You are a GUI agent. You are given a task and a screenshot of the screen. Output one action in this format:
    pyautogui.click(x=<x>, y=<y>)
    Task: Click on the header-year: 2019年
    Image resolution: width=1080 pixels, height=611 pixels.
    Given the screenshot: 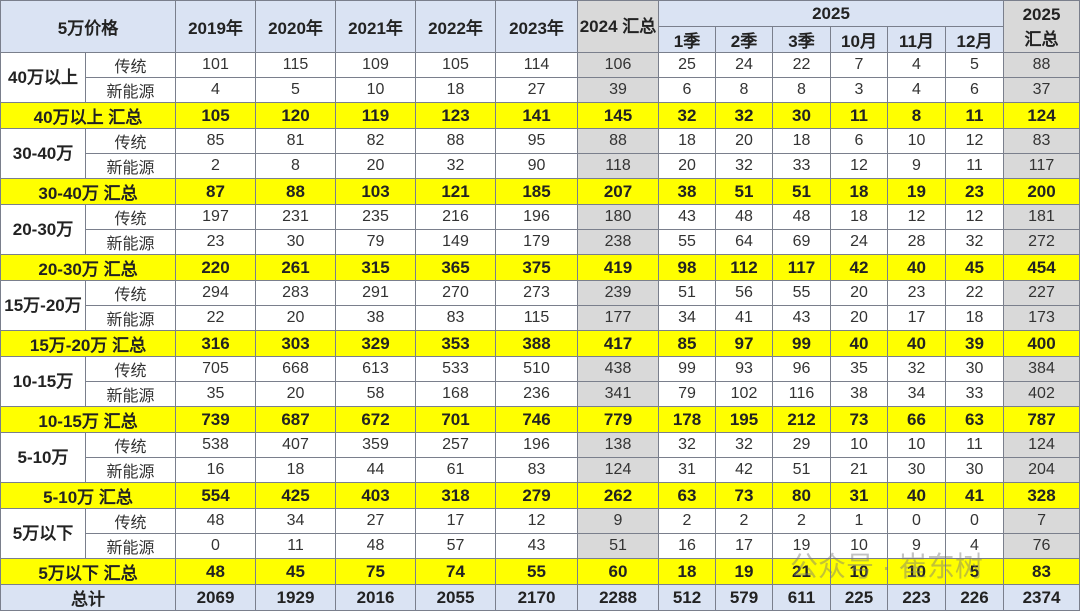 What is the action you would take?
    pyautogui.click(x=215, y=26)
    